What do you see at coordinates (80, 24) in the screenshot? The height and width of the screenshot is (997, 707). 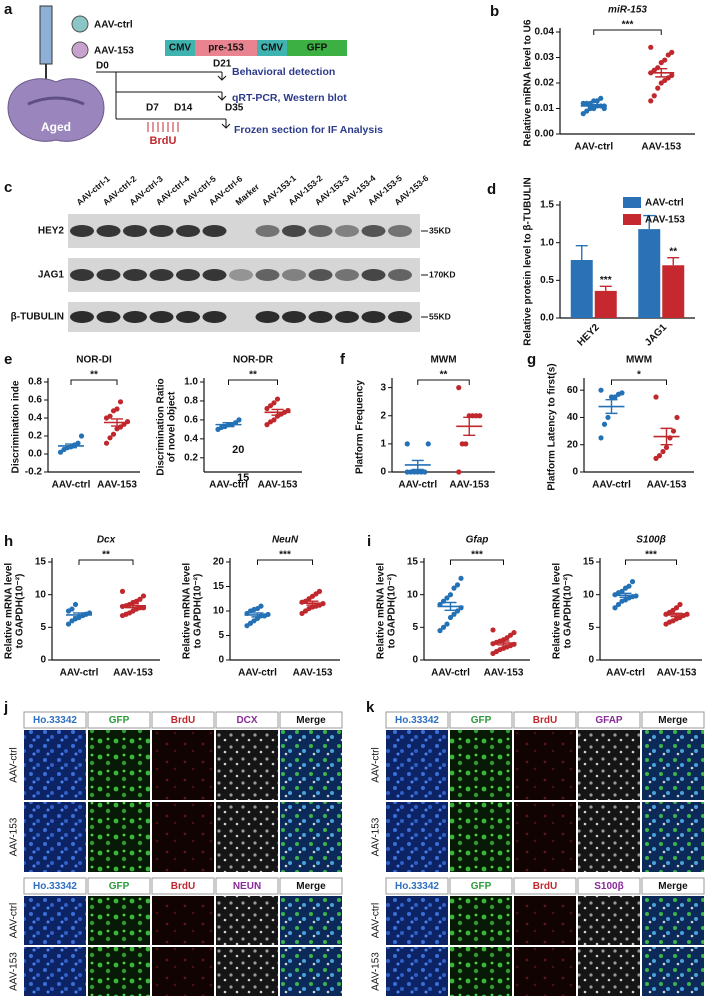 I see `virus-icon` at bounding box center [80, 24].